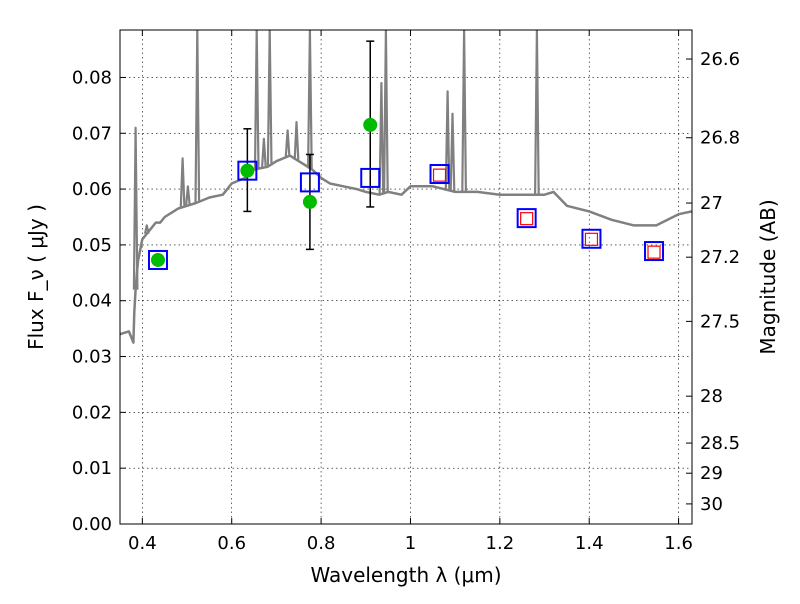  I want to click on right-tick-label: 26.8, so click(720, 138).